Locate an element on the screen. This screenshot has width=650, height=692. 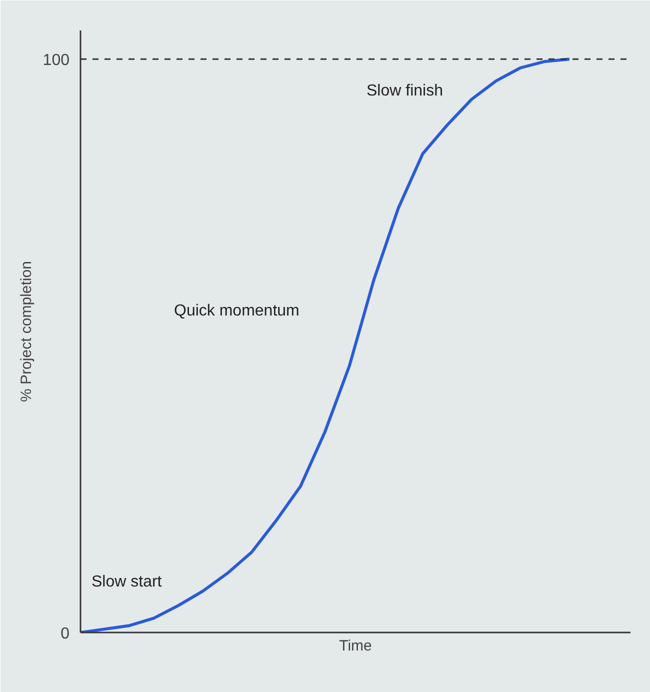
y-tick-label: 100 is located at coordinates (56, 61).